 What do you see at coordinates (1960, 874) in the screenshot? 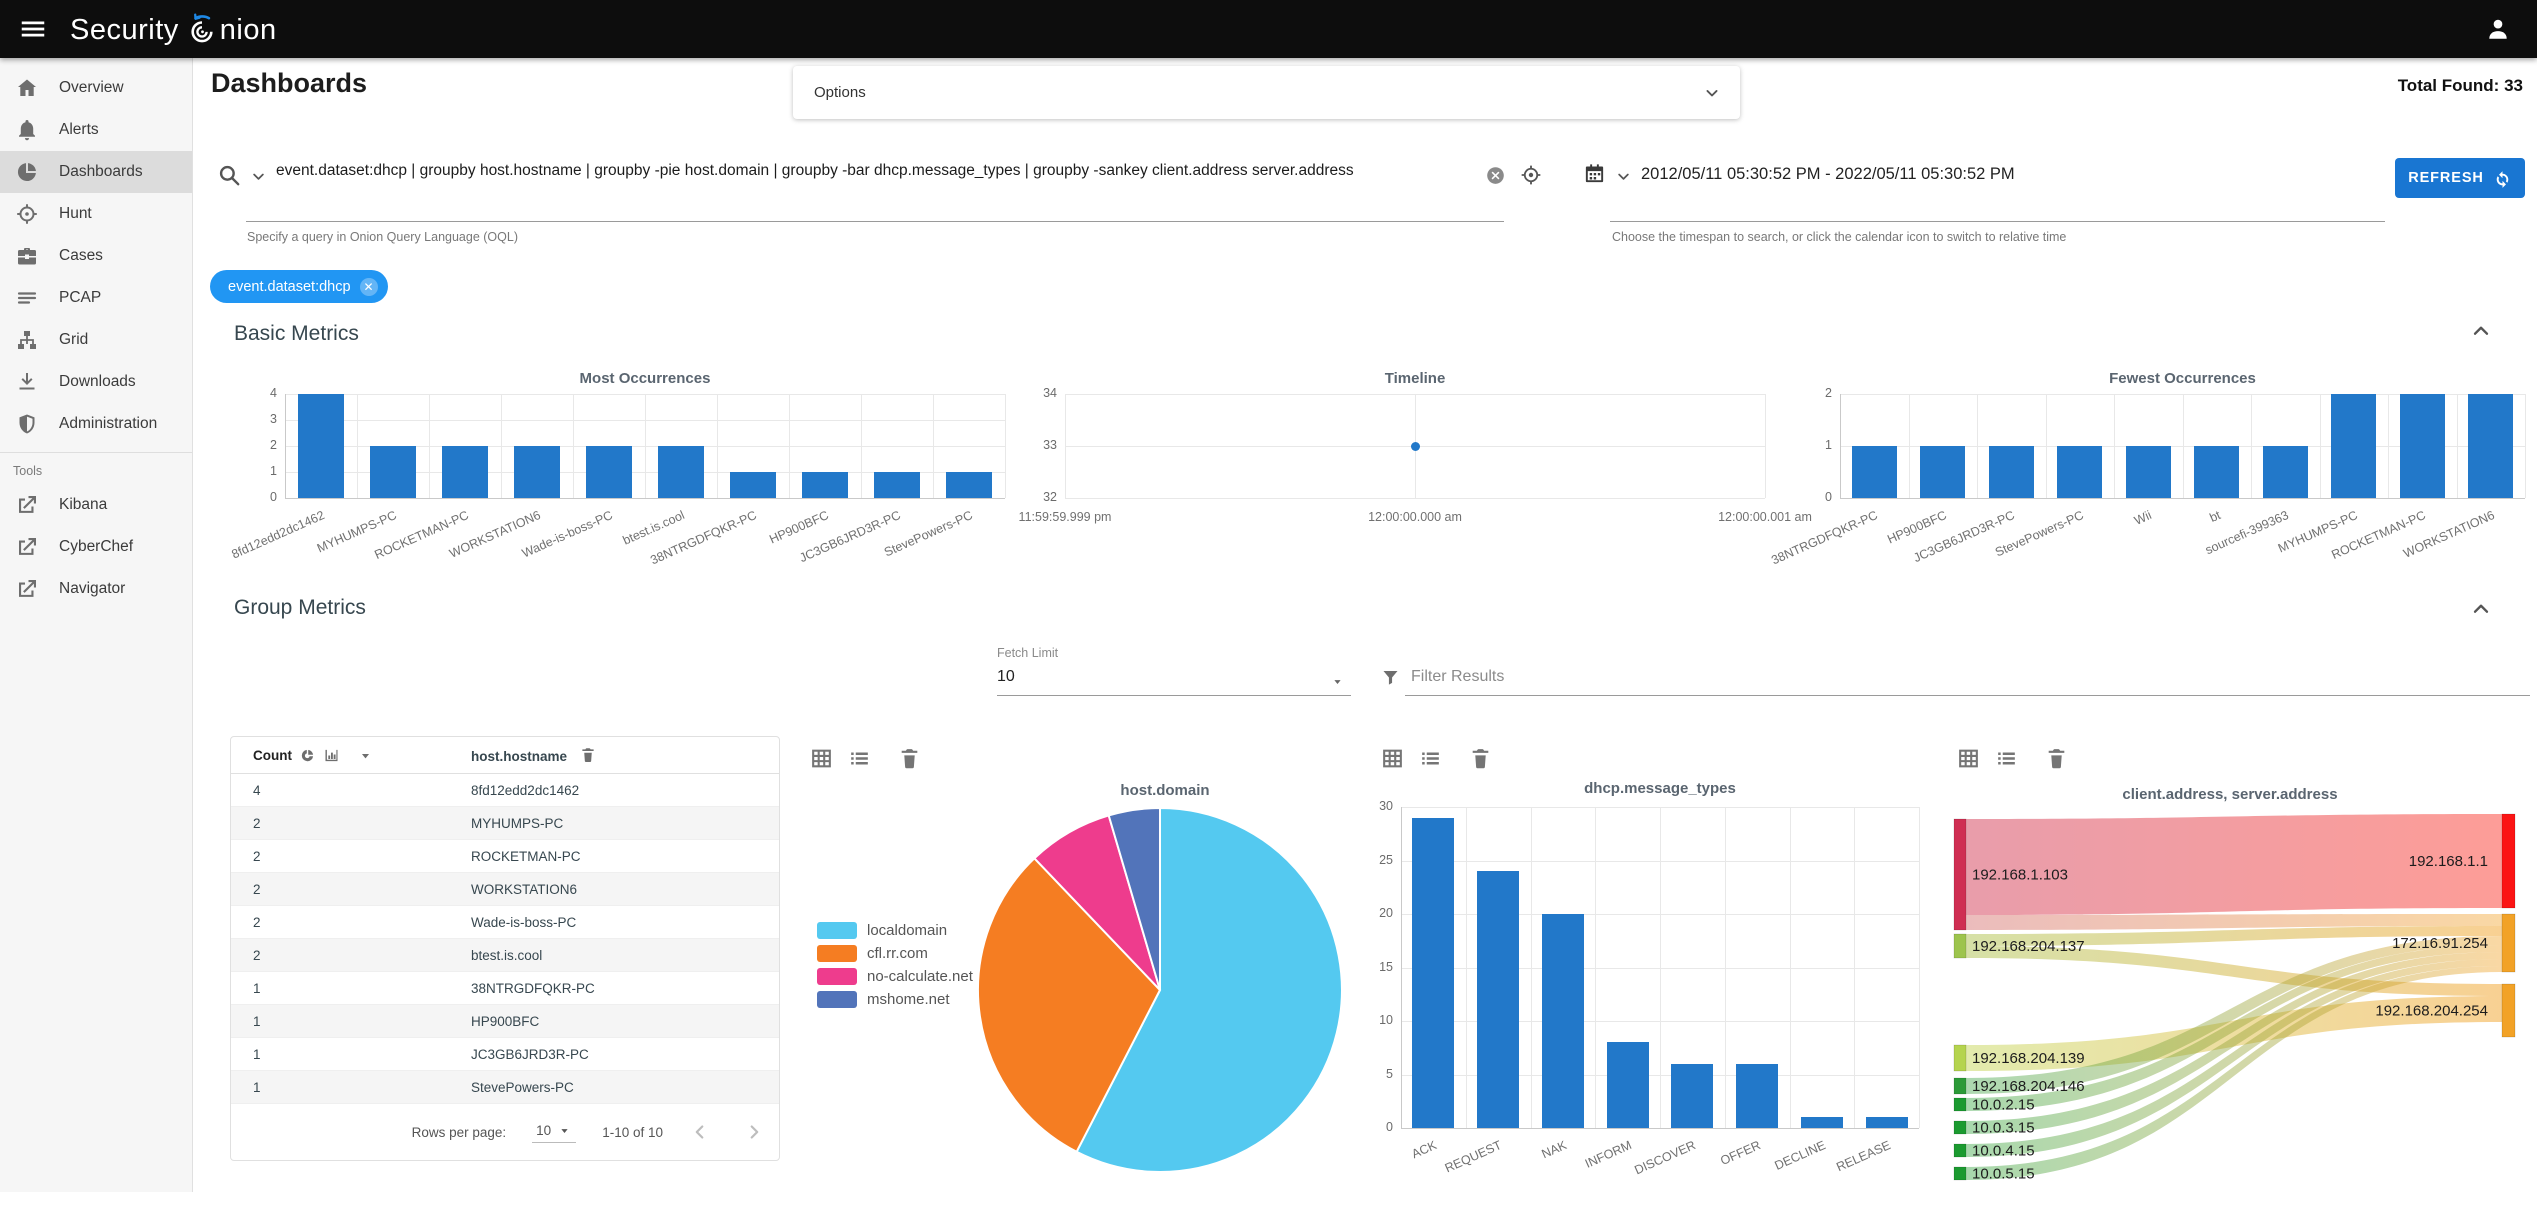
I see `sankey-node-192.168.1.103` at bounding box center [1960, 874].